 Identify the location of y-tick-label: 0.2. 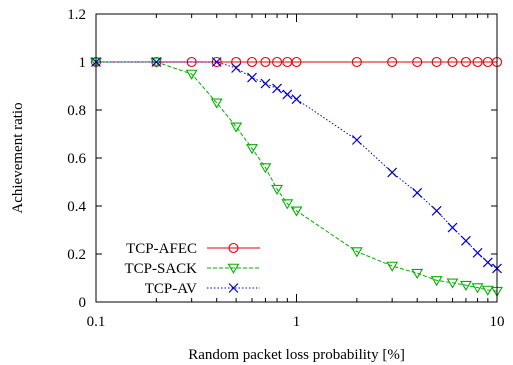
(76, 255).